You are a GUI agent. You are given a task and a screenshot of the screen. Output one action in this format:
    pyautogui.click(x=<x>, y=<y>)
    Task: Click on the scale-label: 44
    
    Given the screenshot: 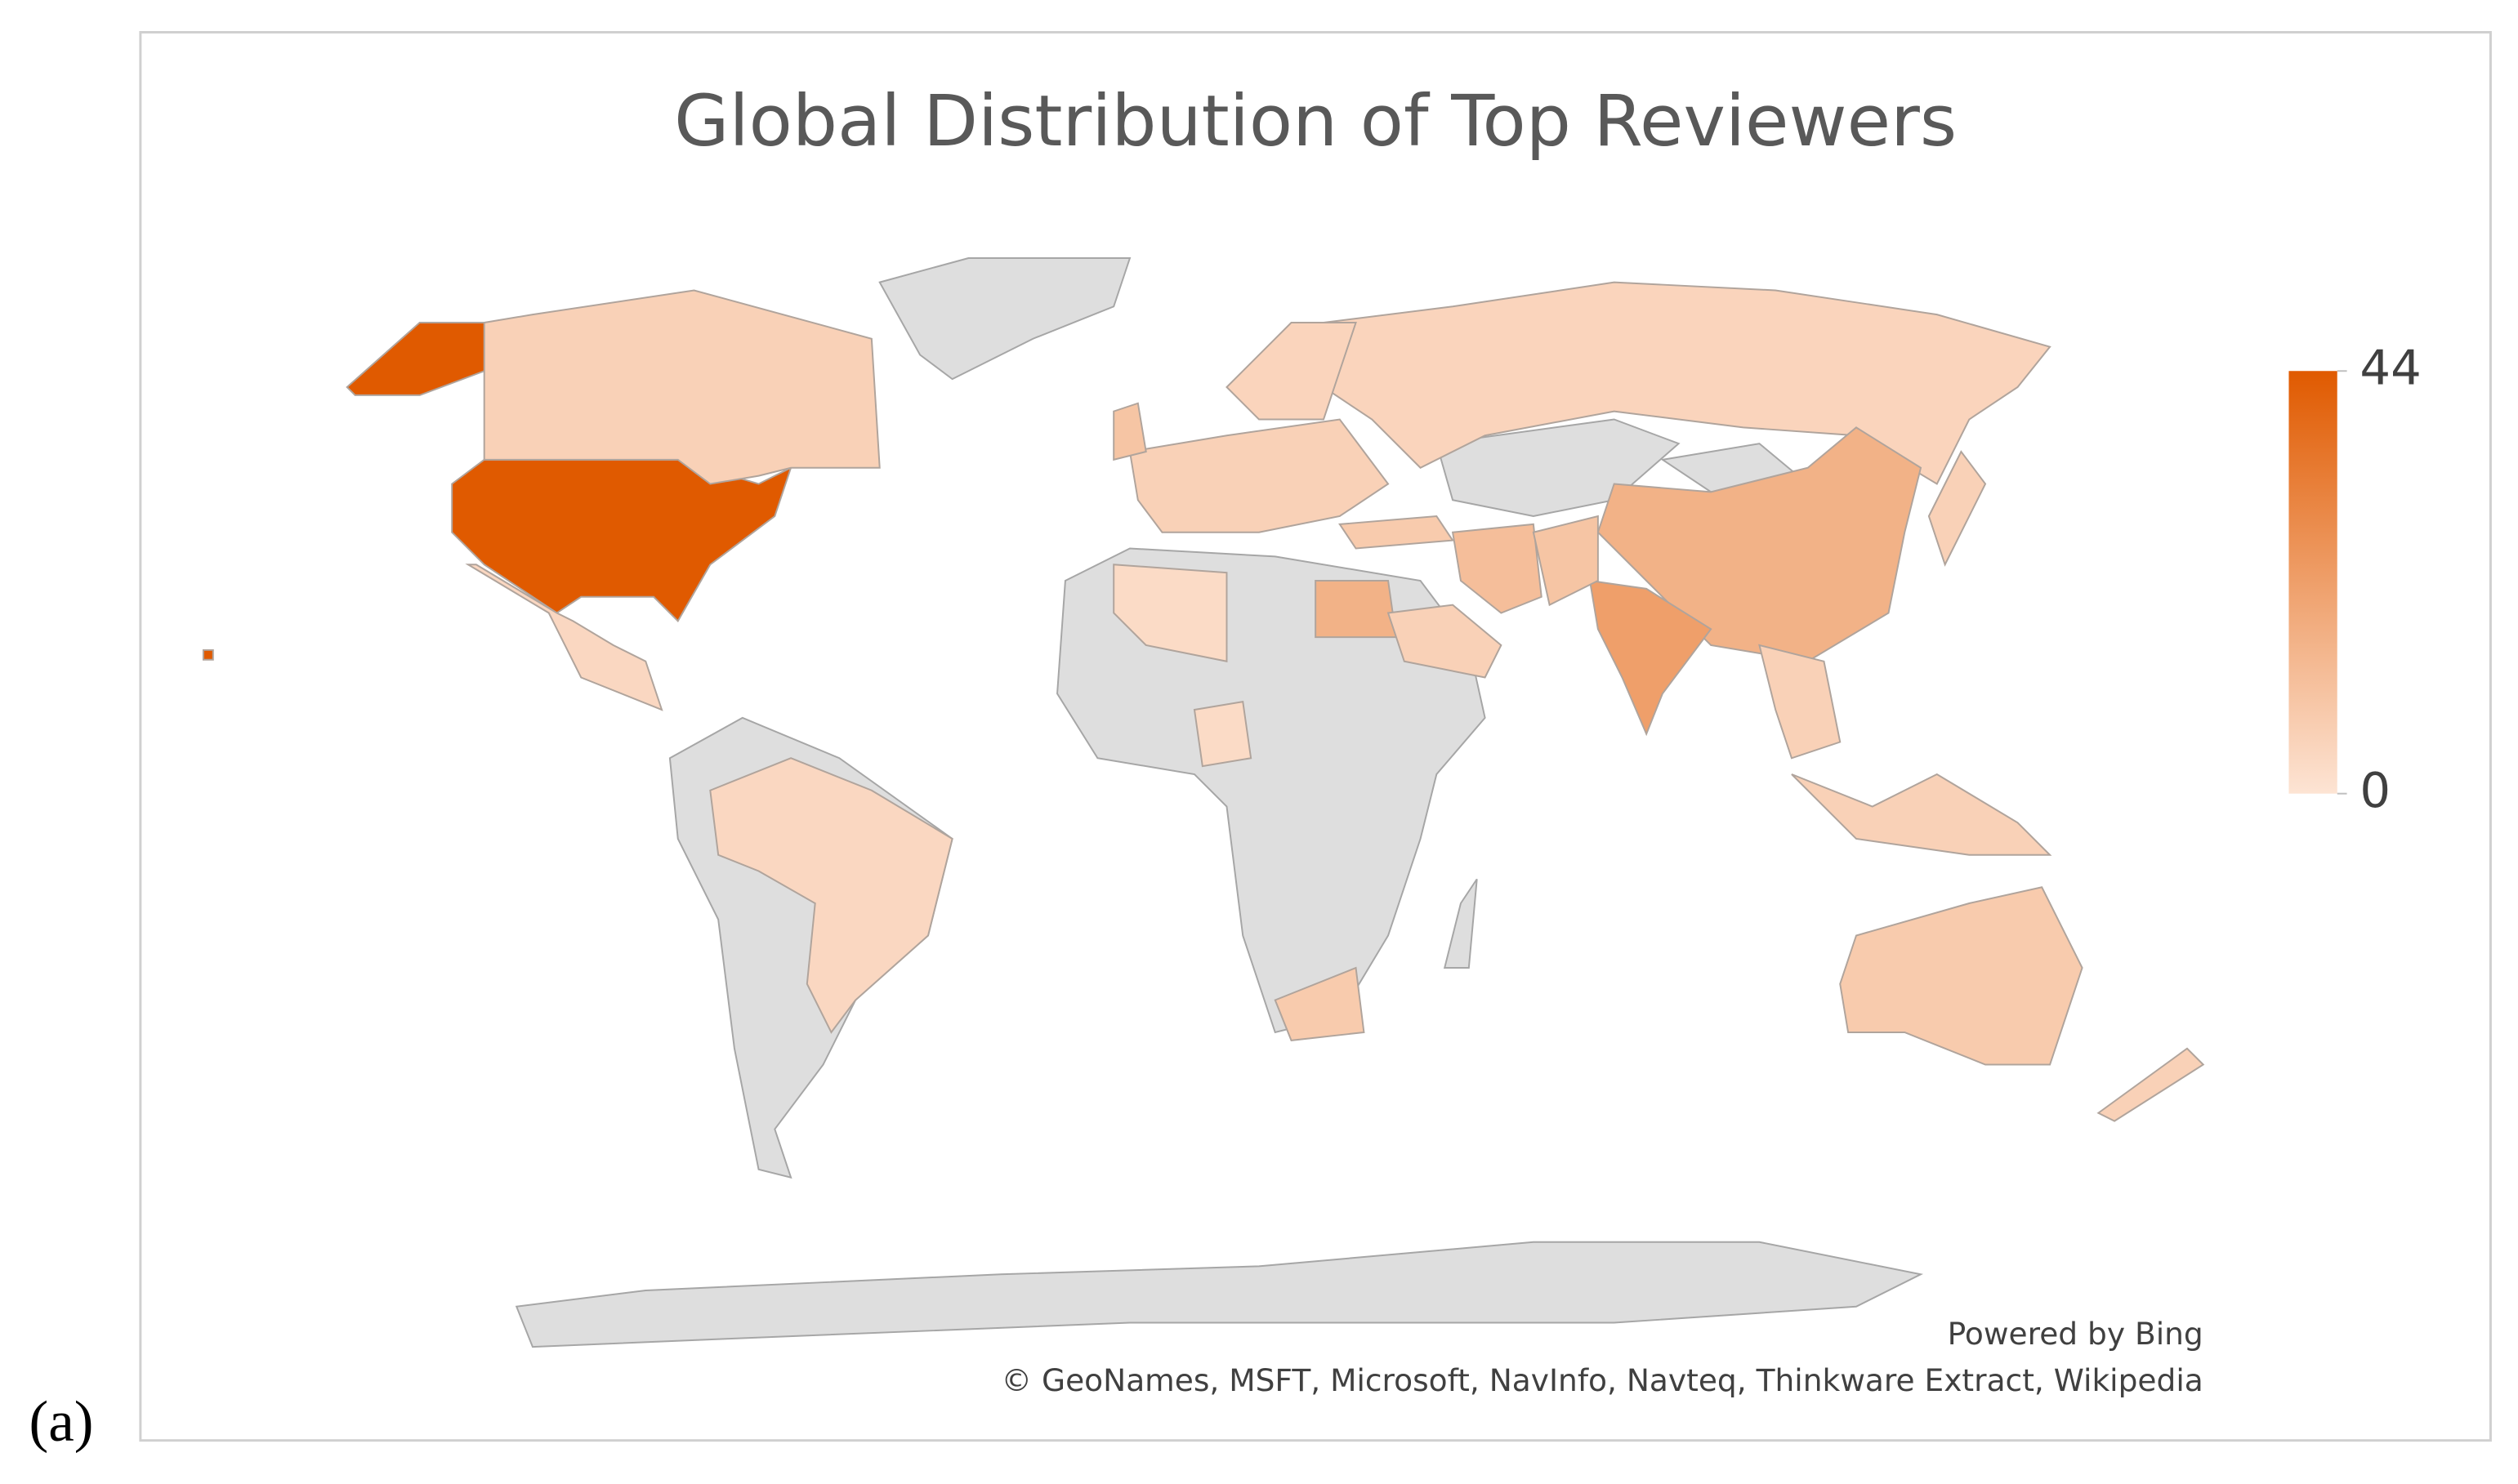 What is the action you would take?
    pyautogui.click(x=2390, y=367)
    